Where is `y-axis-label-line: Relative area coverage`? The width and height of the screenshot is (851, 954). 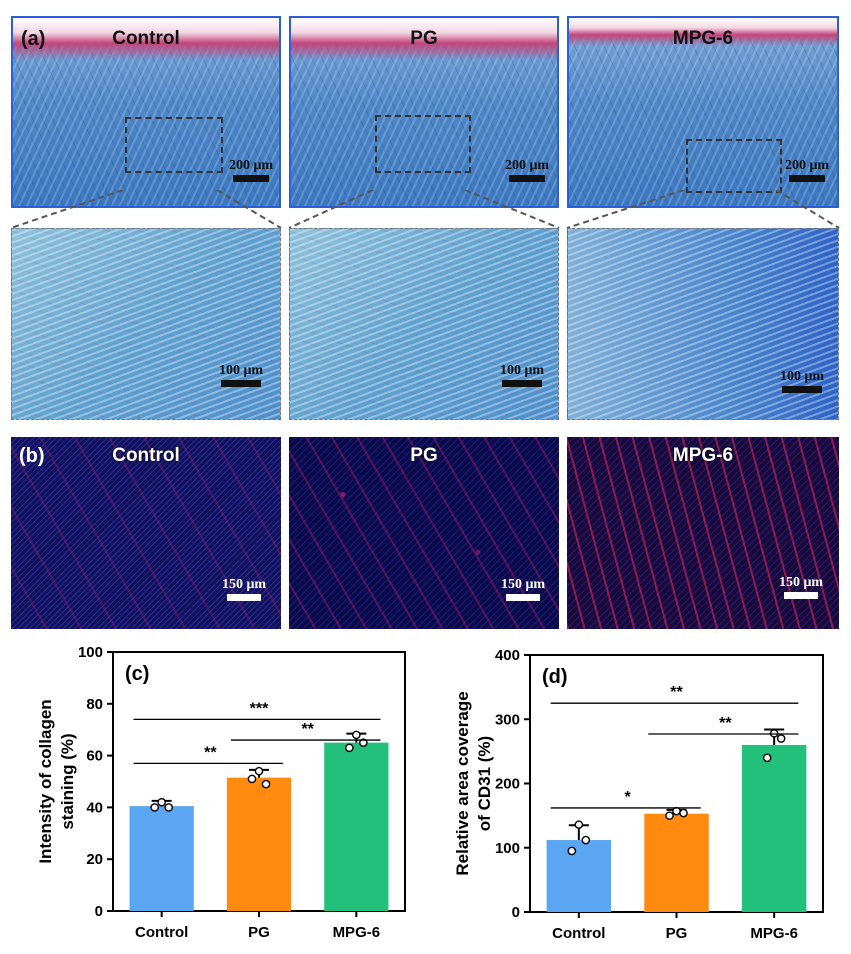 y-axis-label-line: Relative area coverage is located at coordinates (462, 783).